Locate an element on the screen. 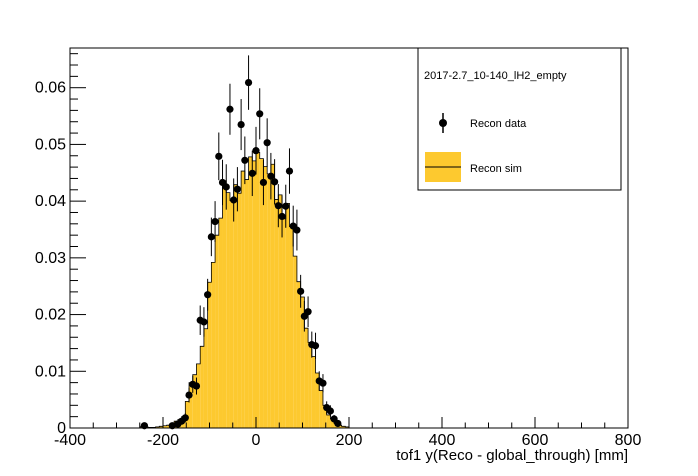  y-tick-label: 0.03 is located at coordinates (50, 258).